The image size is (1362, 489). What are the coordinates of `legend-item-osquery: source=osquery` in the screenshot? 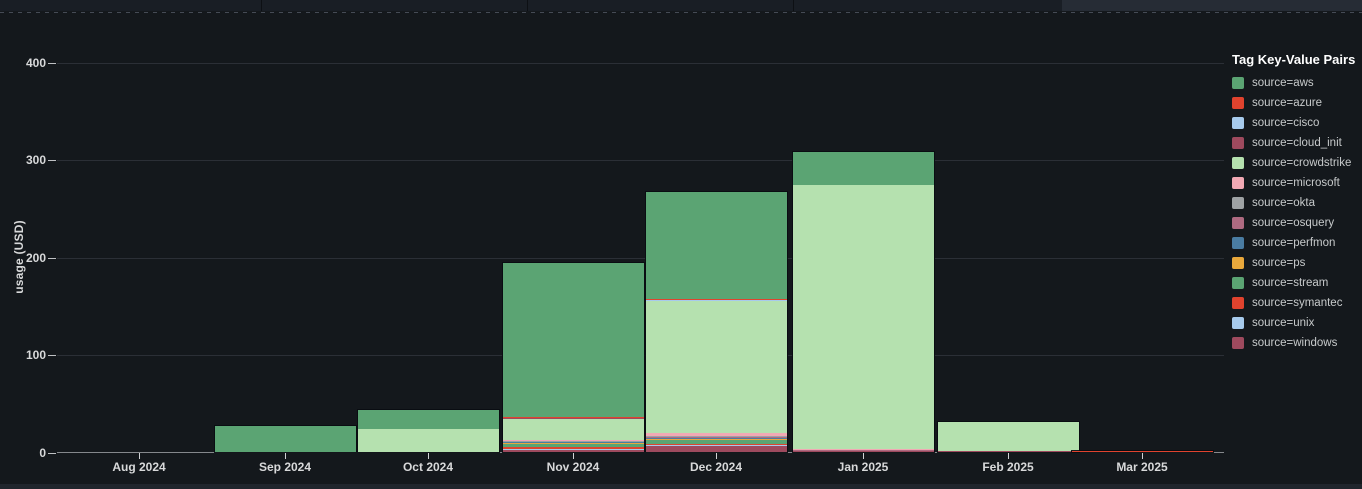 It's located at (1296, 223).